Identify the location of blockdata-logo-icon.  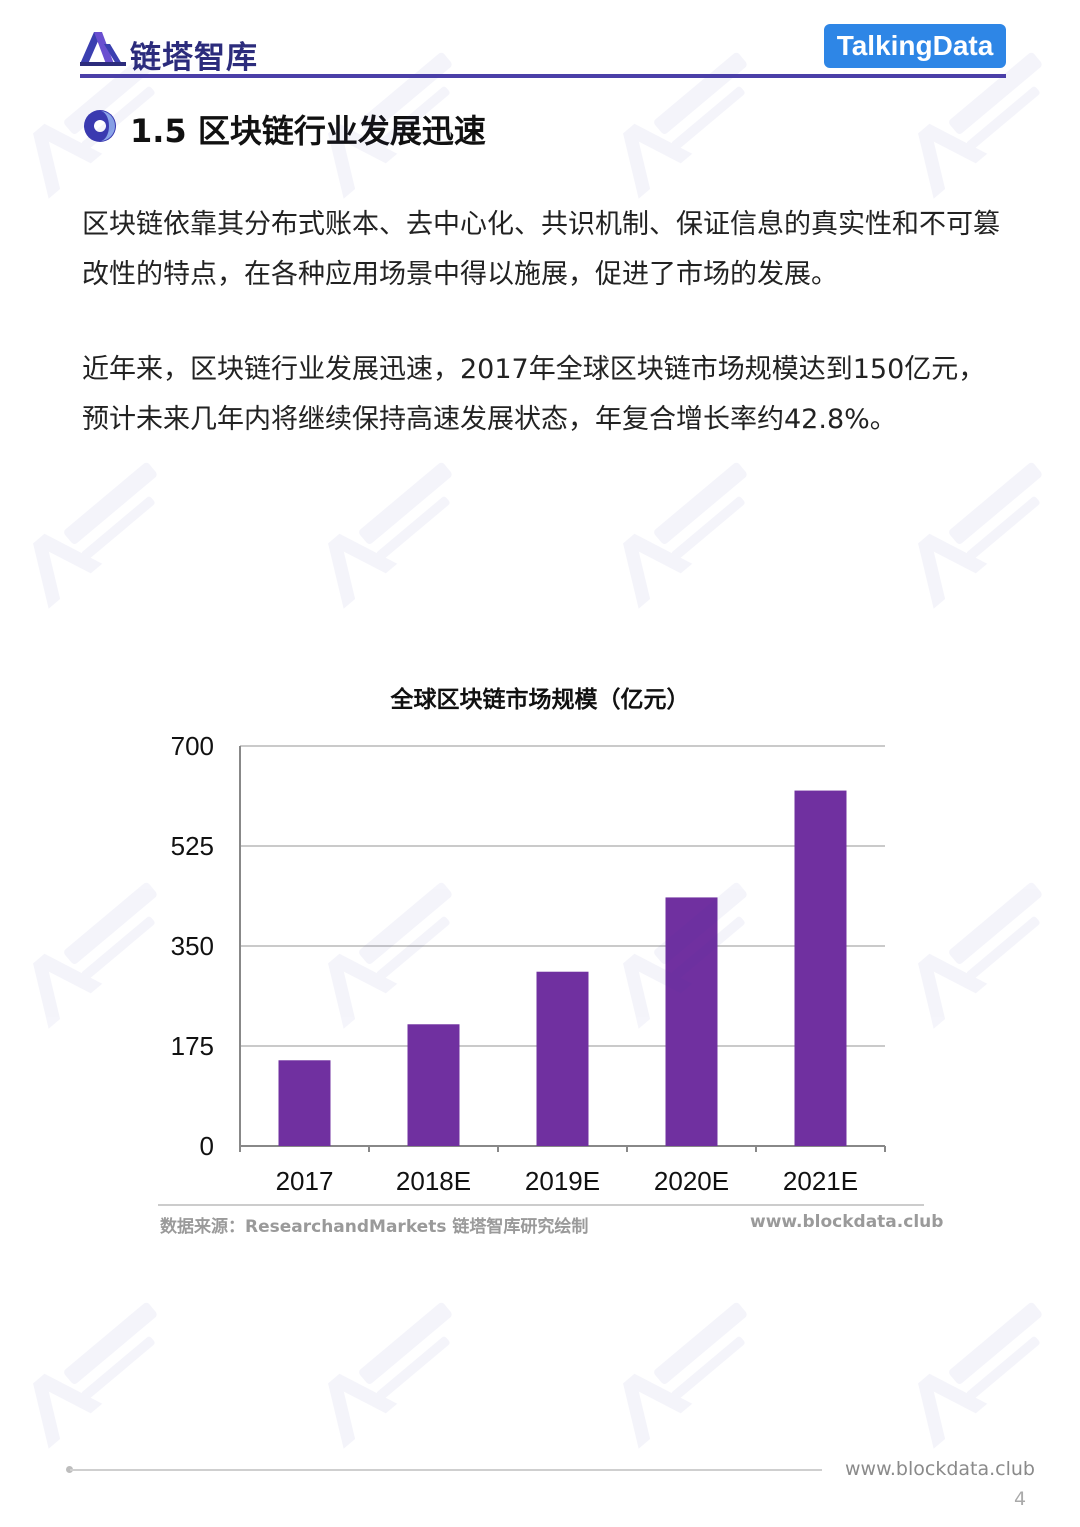
(103, 49).